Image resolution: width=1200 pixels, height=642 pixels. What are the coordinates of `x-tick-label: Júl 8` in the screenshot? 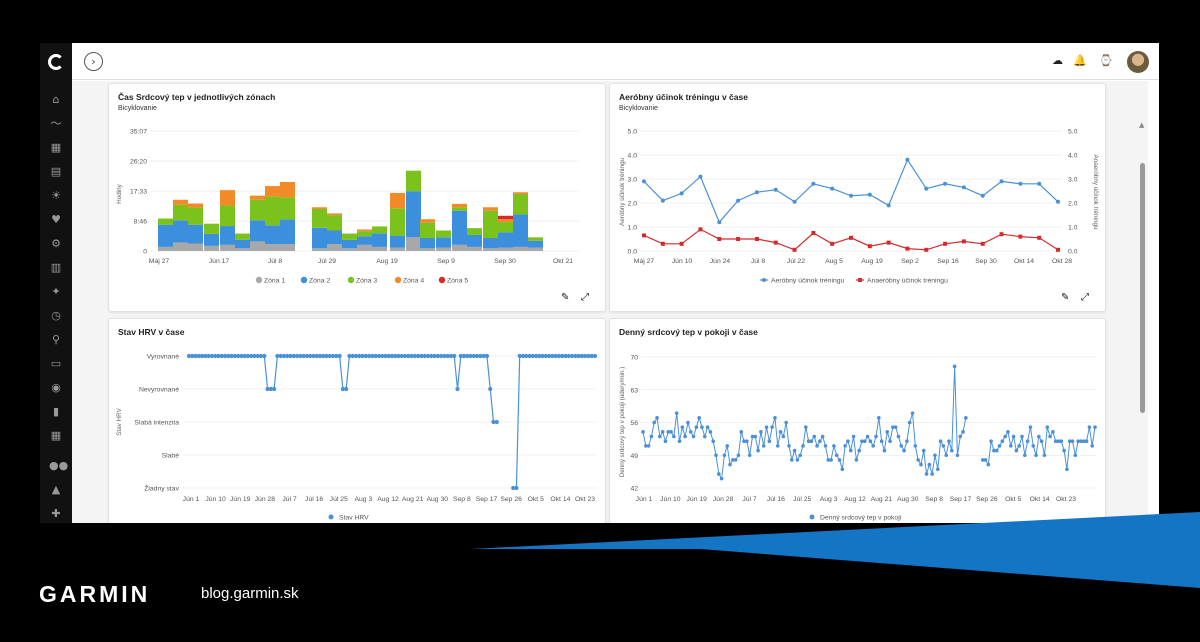 It's located at (275, 261).